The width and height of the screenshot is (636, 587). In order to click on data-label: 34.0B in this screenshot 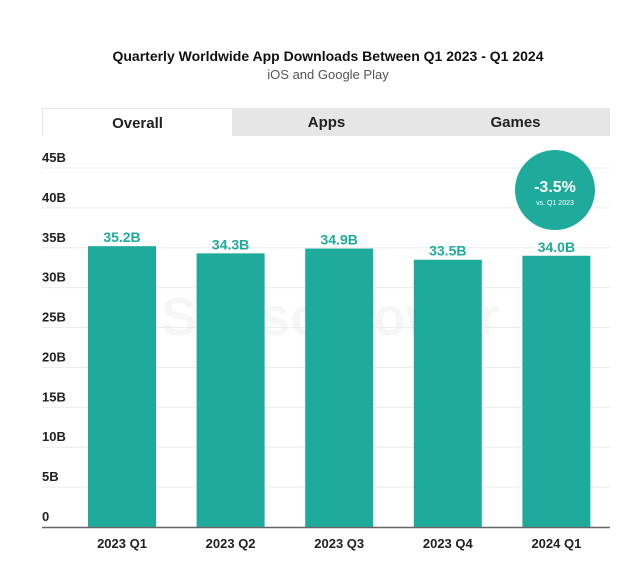, I will do `click(556, 247)`.